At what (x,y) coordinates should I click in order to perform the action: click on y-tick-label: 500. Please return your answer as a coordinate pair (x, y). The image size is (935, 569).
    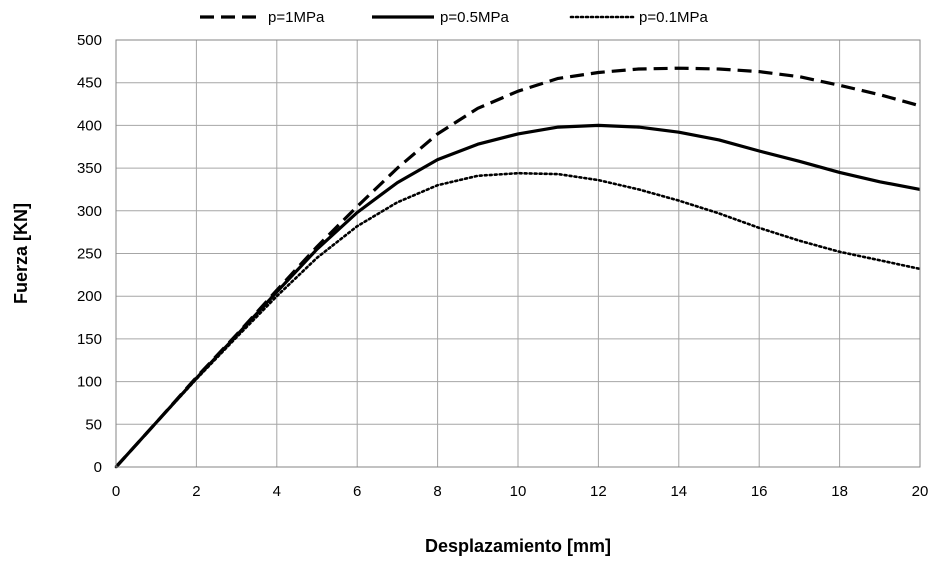
    Looking at the image, I should click on (89, 40).